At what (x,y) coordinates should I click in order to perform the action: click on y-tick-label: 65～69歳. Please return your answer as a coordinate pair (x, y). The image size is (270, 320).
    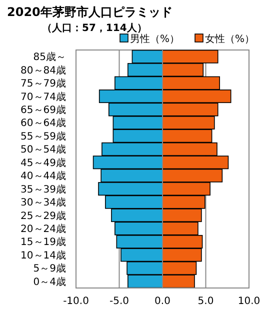
    Looking at the image, I should click on (43, 110).